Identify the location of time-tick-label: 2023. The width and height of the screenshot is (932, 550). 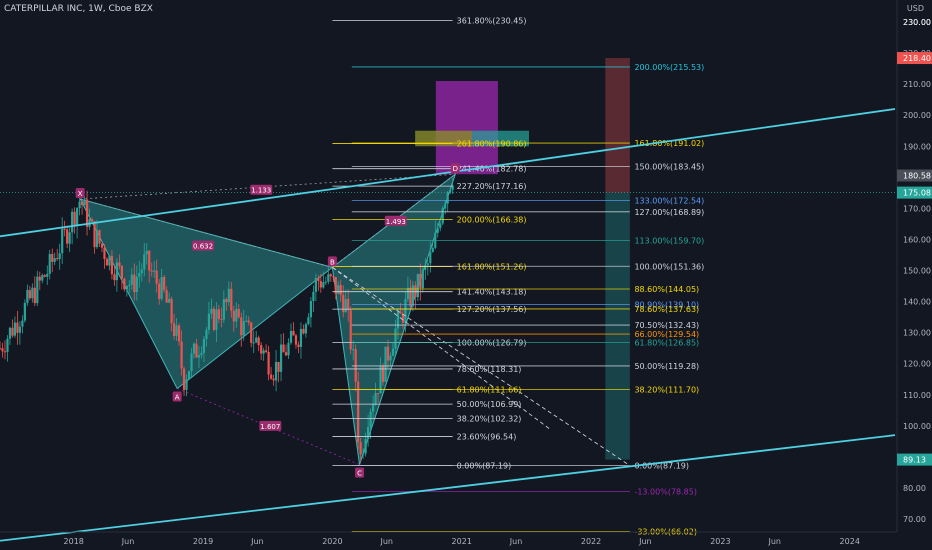
(720, 541).